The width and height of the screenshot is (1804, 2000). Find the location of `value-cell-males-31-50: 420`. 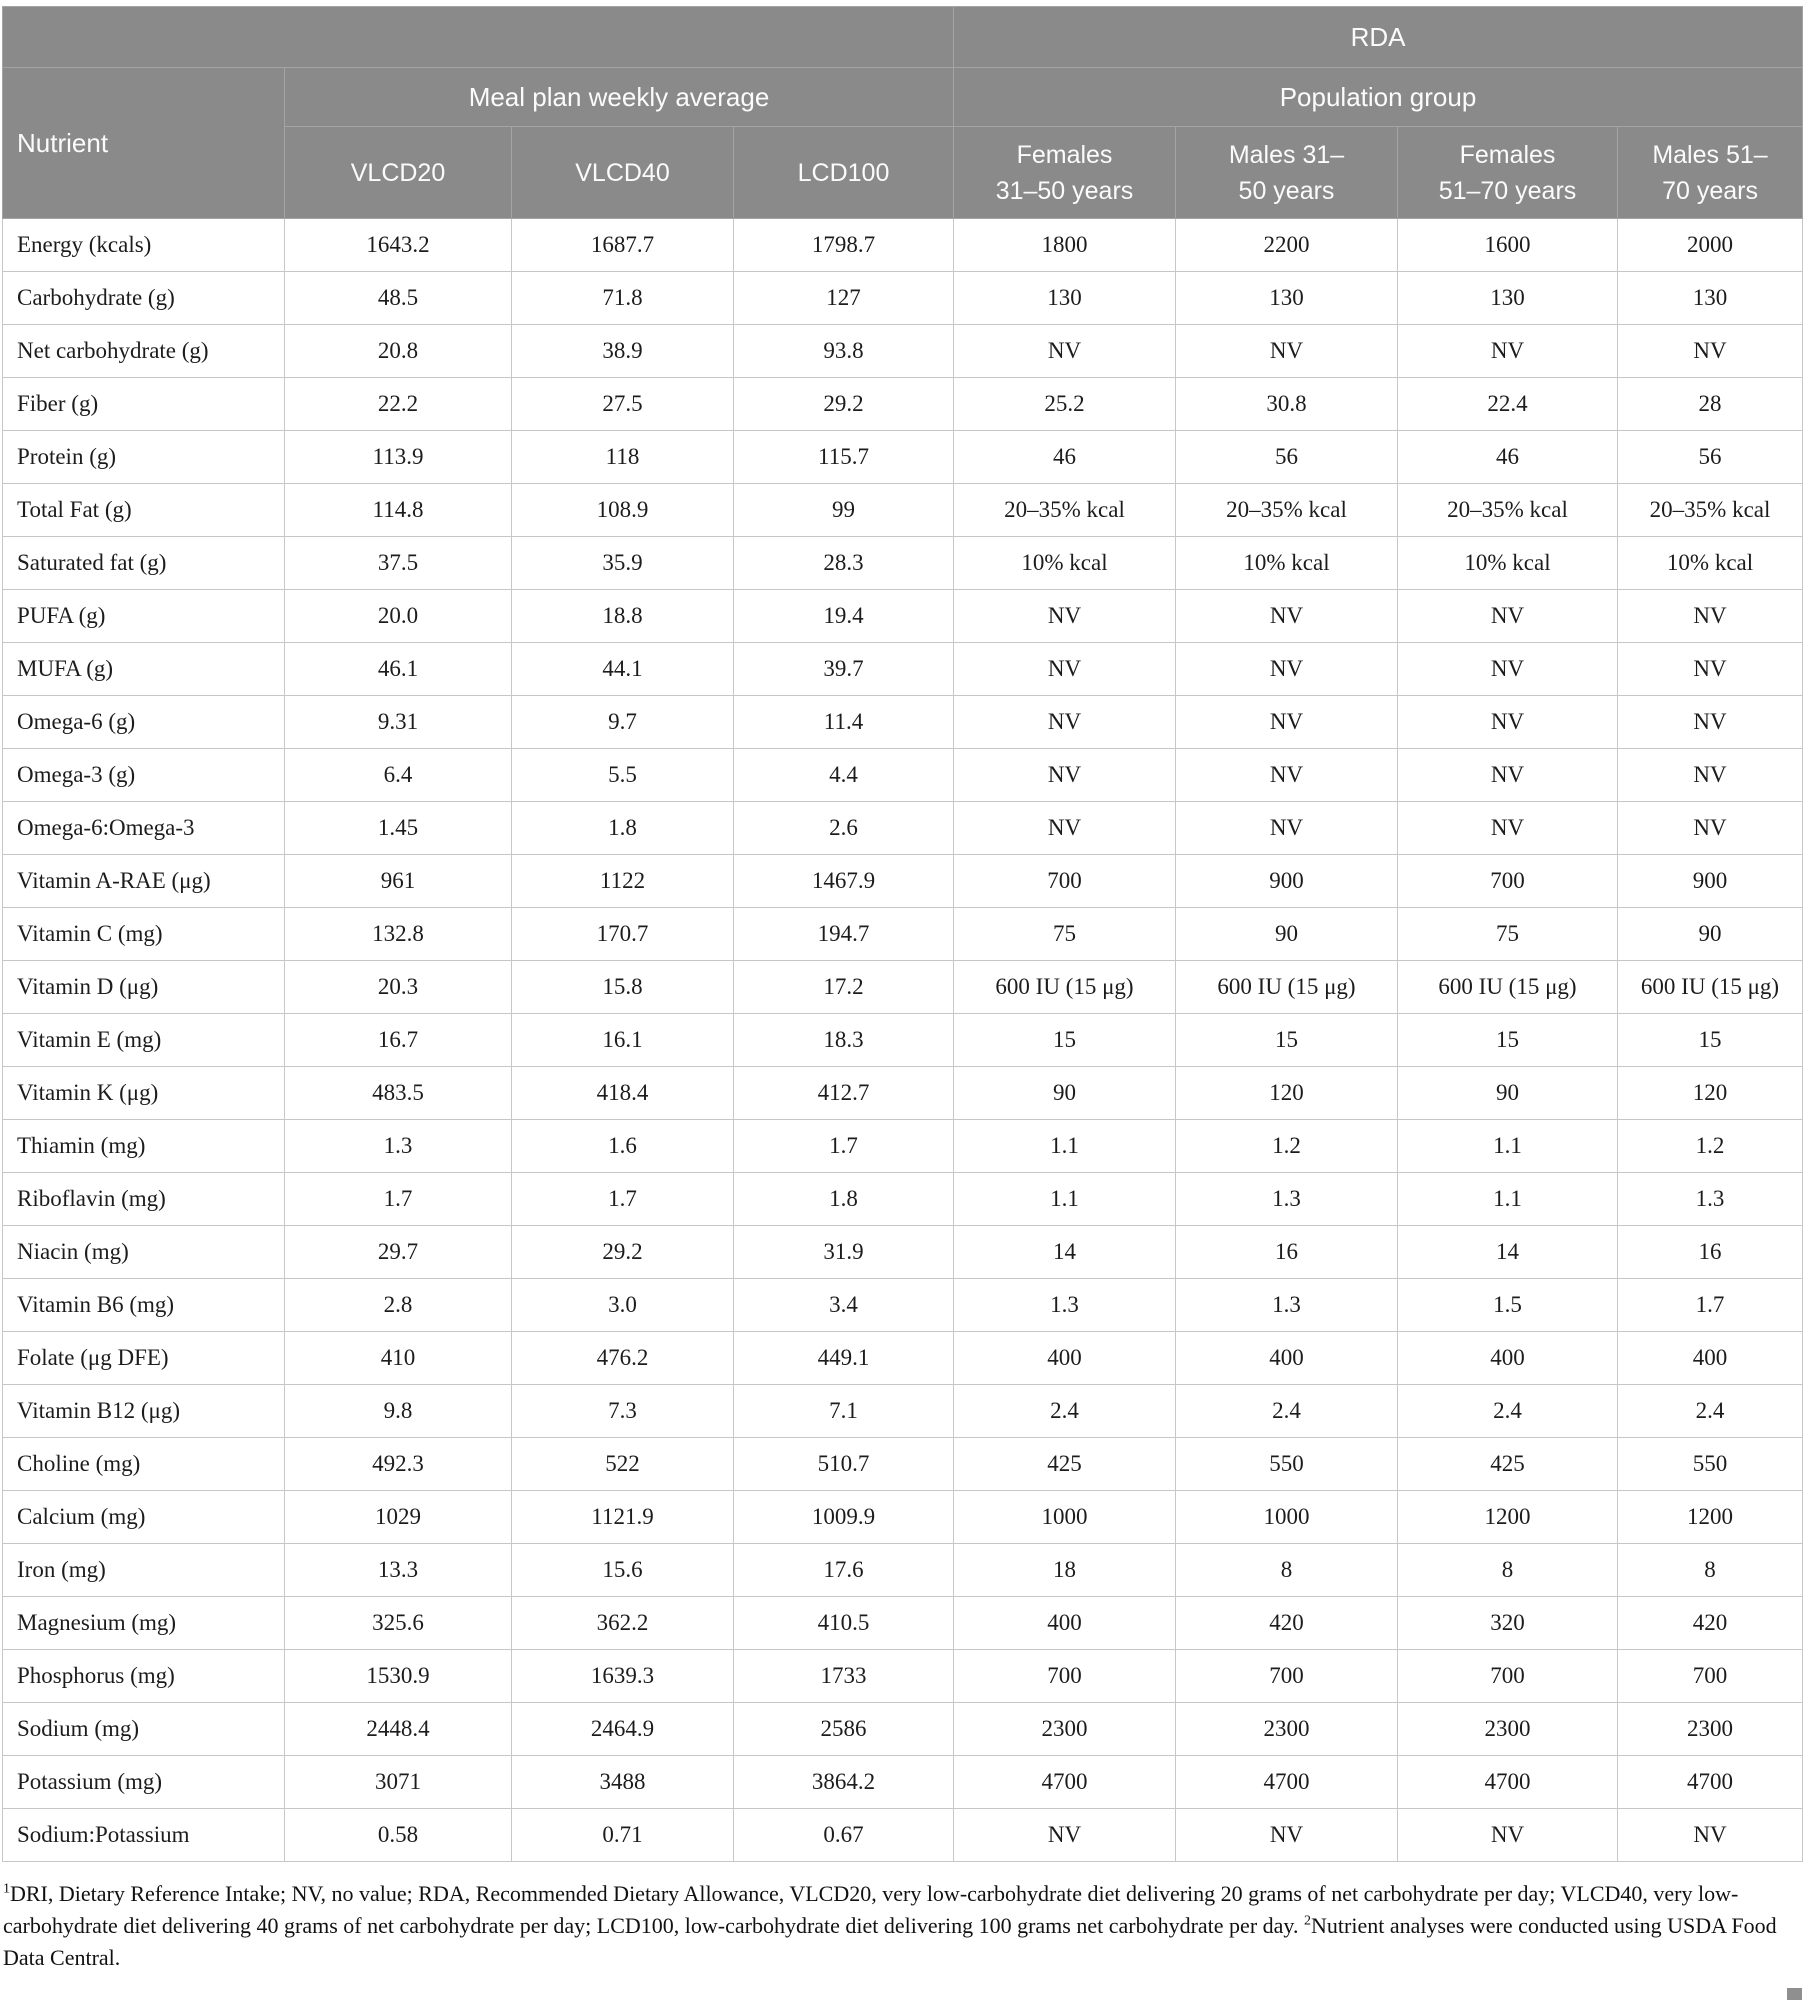

value-cell-males-31-50: 420 is located at coordinates (1286, 1623).